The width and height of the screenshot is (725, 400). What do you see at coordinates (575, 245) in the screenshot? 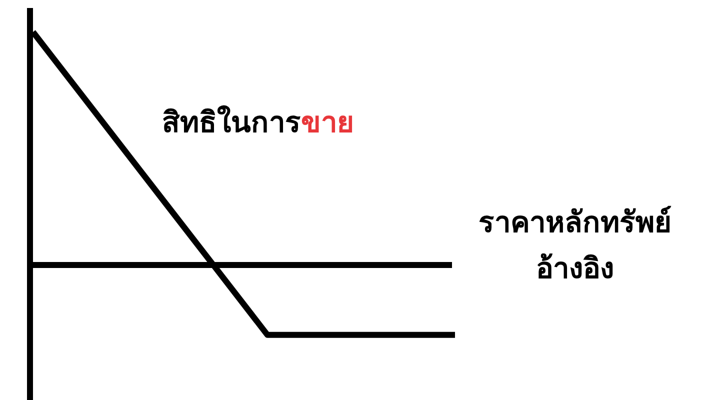
I see `x-axis-title: ราคาหลักทรัพย์ อ้างอิง` at bounding box center [575, 245].